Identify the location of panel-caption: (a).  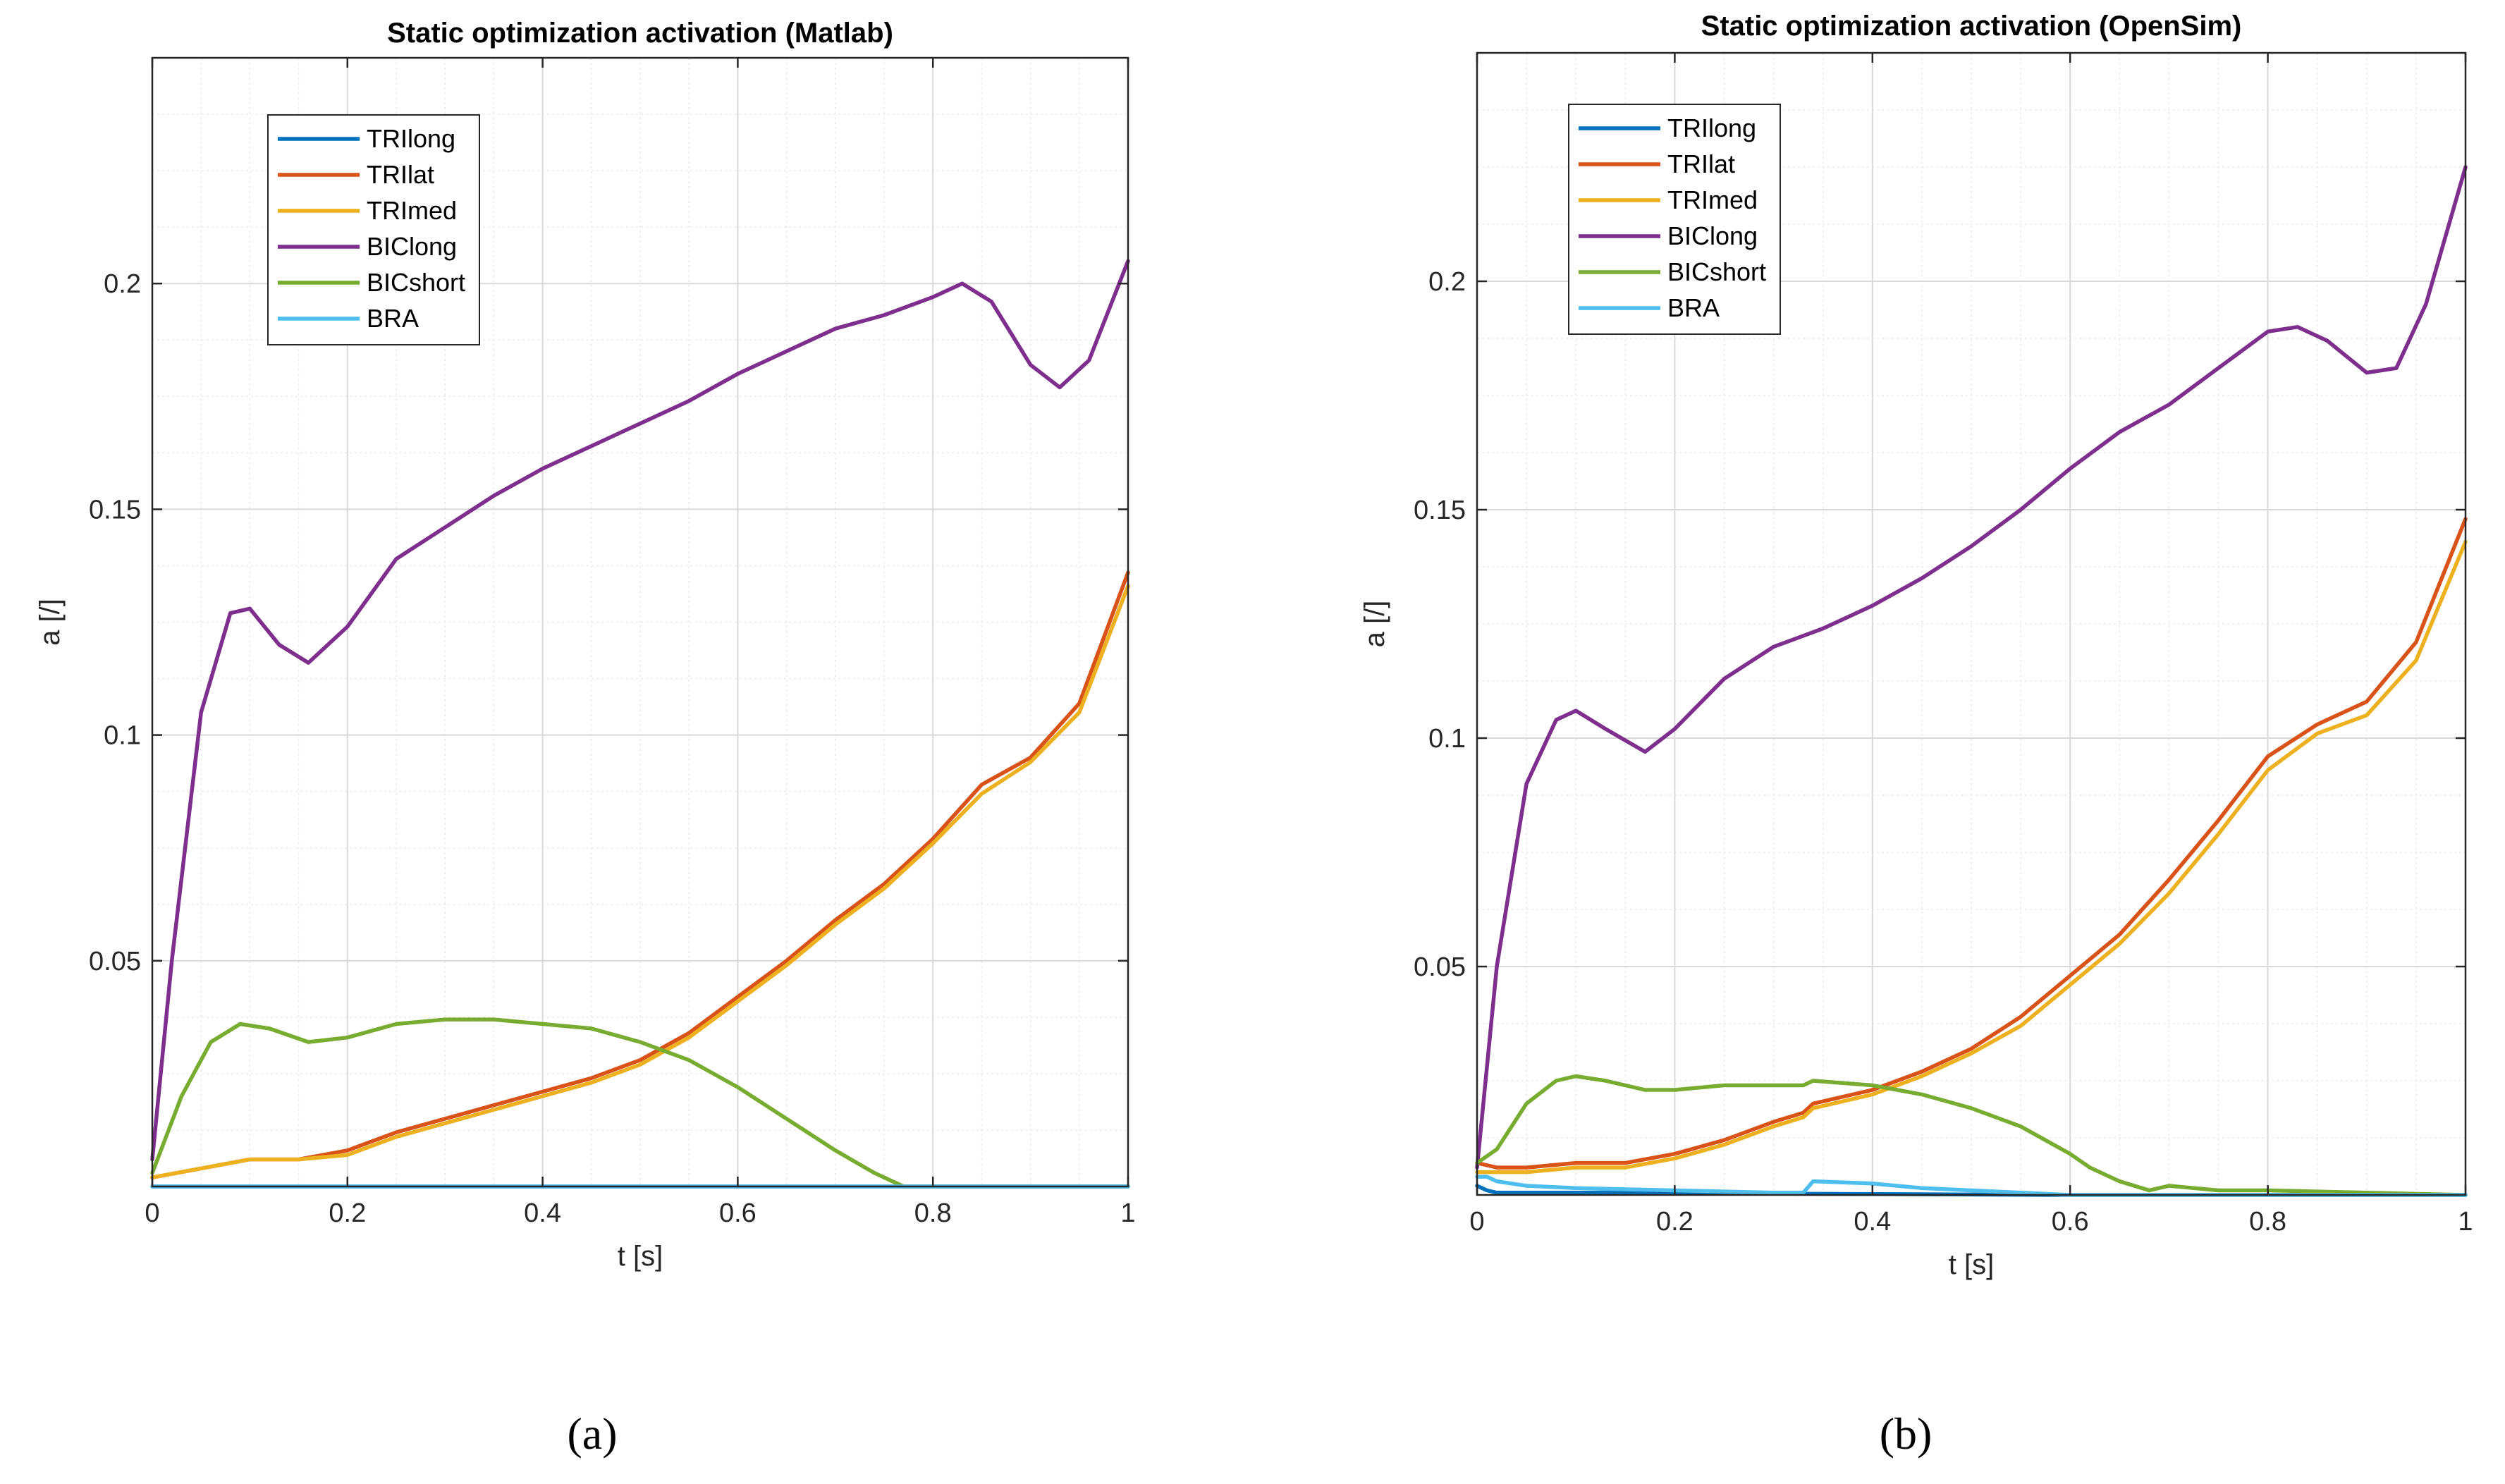
(592, 1434).